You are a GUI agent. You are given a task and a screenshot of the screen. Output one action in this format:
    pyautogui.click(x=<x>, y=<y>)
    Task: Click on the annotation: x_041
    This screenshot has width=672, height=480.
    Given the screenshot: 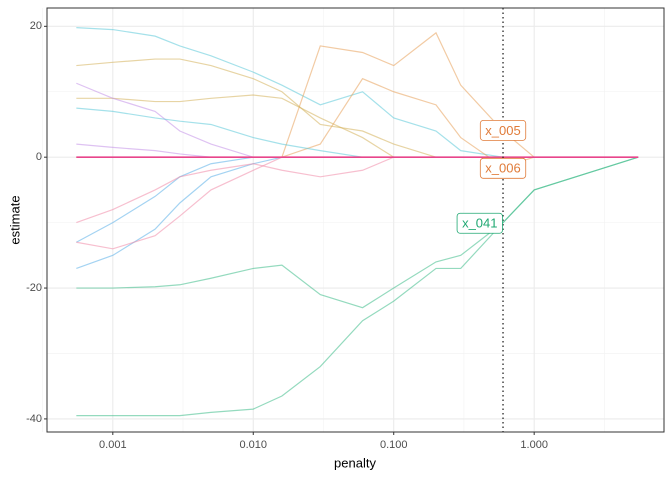 What is the action you would take?
    pyautogui.click(x=479, y=223)
    